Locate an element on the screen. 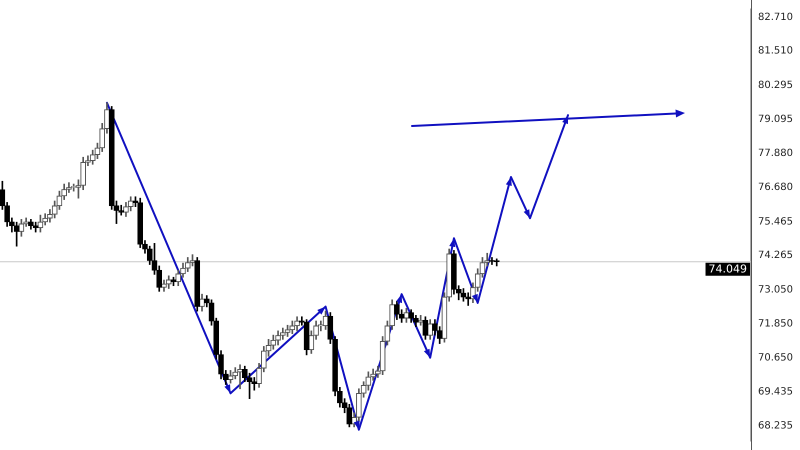 The height and width of the screenshot is (450, 800). y-tick-label: 81.510 is located at coordinates (776, 51).